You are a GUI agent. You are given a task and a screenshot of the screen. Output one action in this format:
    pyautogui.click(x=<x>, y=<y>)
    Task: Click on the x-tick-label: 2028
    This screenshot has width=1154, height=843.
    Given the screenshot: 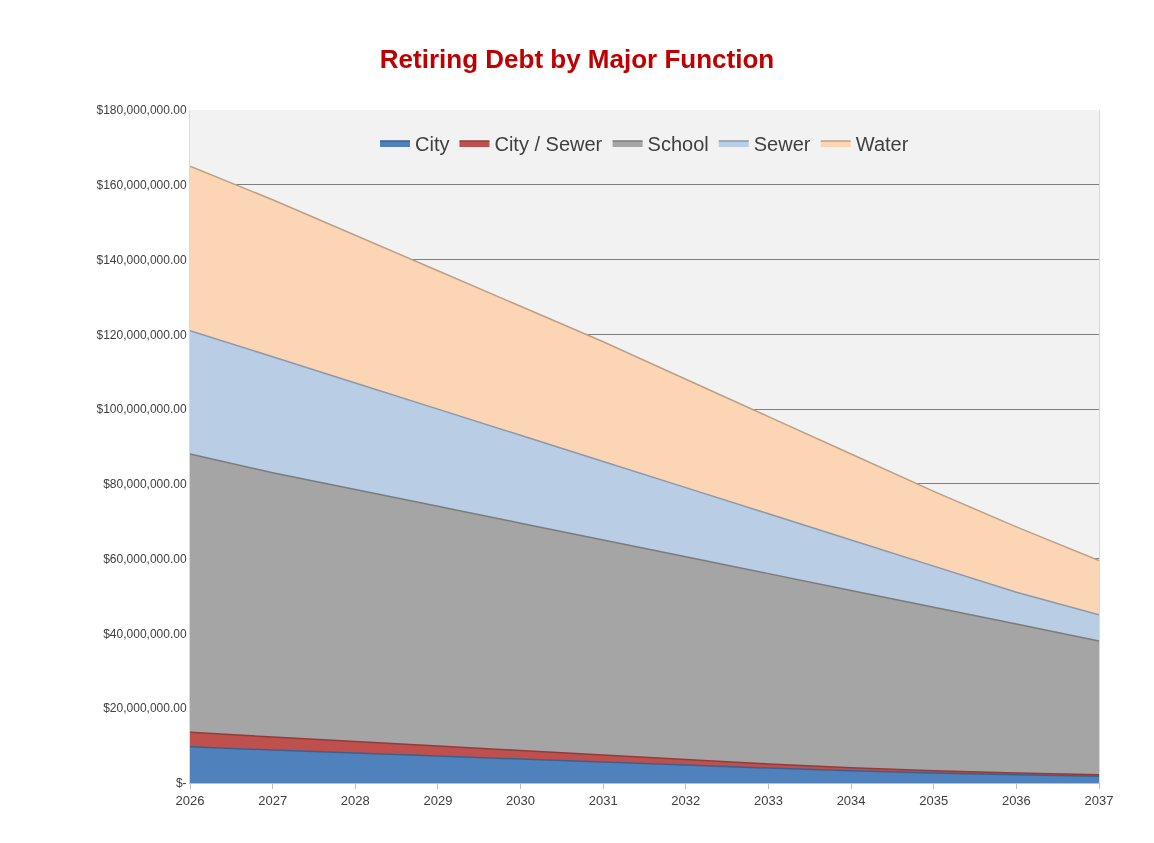 What is the action you would take?
    pyautogui.click(x=355, y=800)
    